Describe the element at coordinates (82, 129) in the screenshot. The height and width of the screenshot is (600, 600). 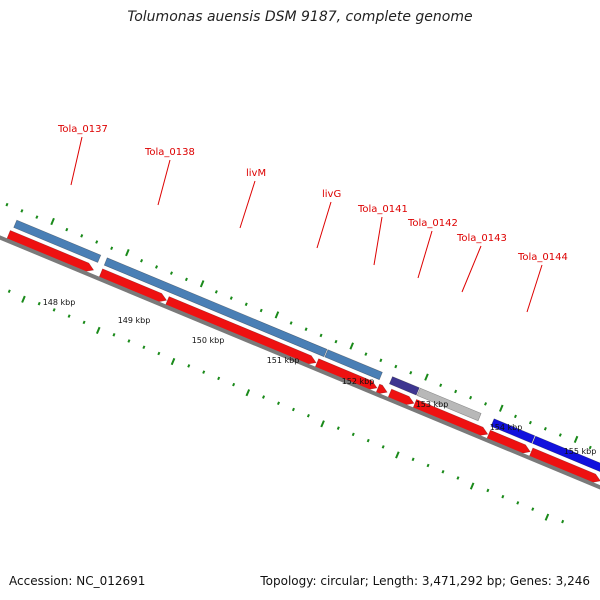
I see `gene-label: Tola_0137` at that location.